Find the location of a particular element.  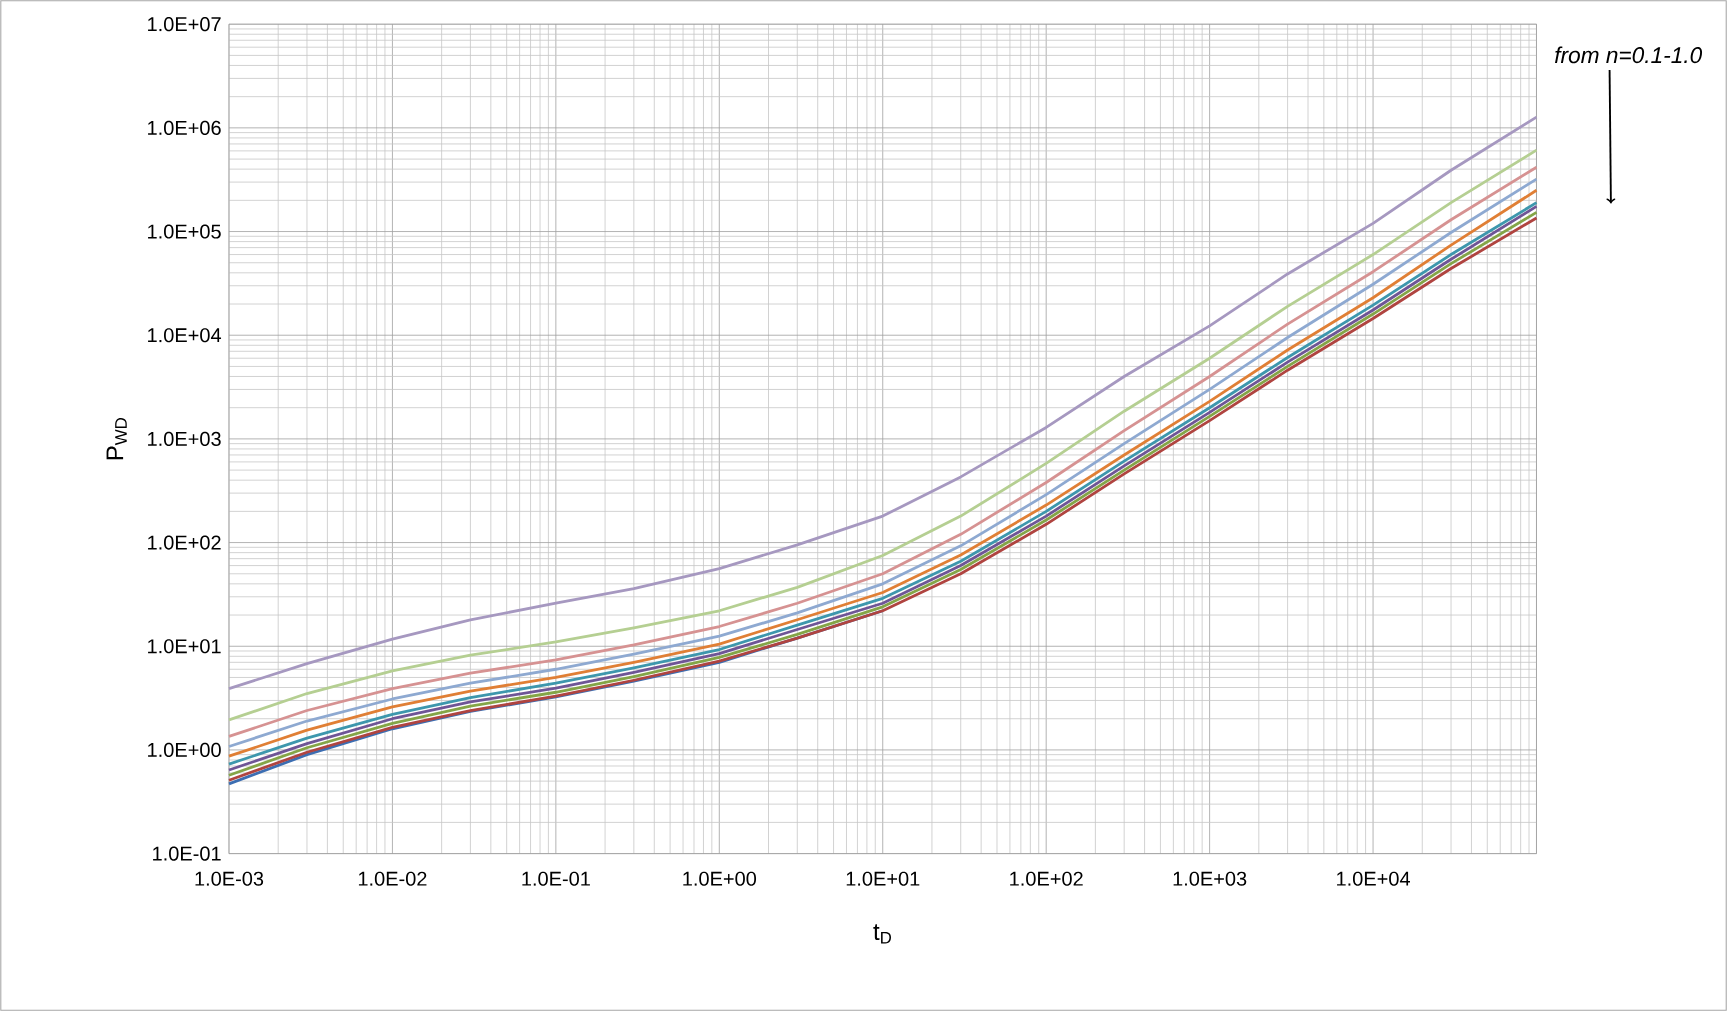

text: from n=0.1-1.0 is located at coordinates (1629, 55).